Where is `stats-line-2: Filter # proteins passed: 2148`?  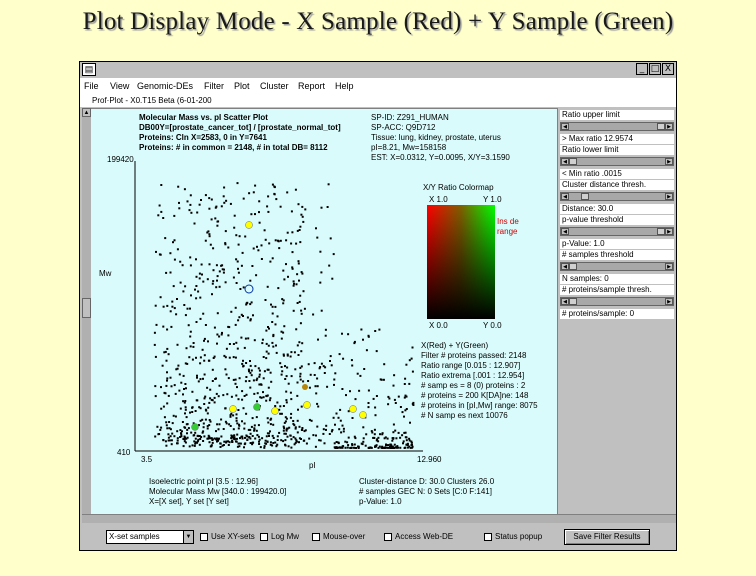
stats-line-2: Filter # proteins passed: 2148 is located at coordinates (474, 355).